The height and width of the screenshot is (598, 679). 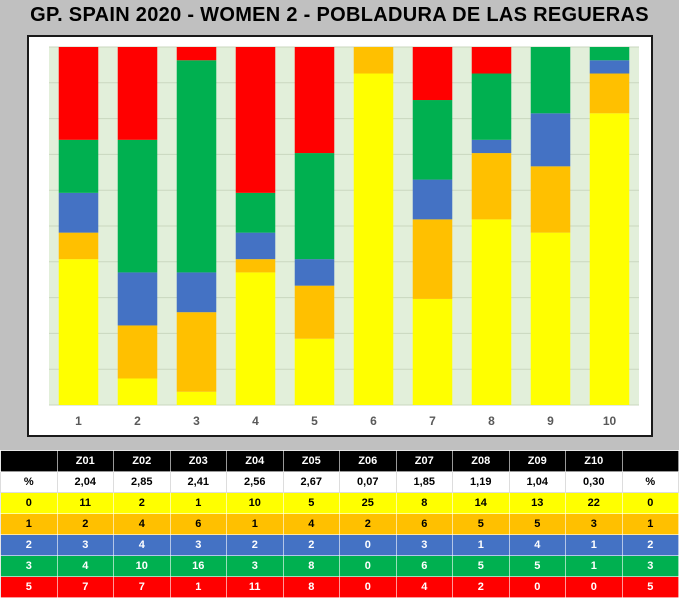 I want to click on table-cell: Z02, so click(x=142, y=461).